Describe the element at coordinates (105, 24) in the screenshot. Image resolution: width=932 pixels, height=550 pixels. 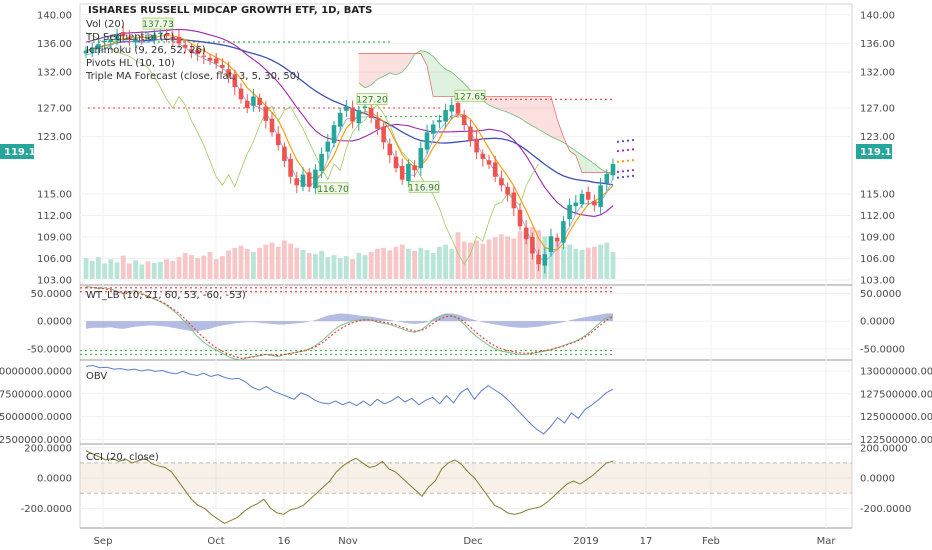
I see `legend-volume: Vol (20)` at that location.